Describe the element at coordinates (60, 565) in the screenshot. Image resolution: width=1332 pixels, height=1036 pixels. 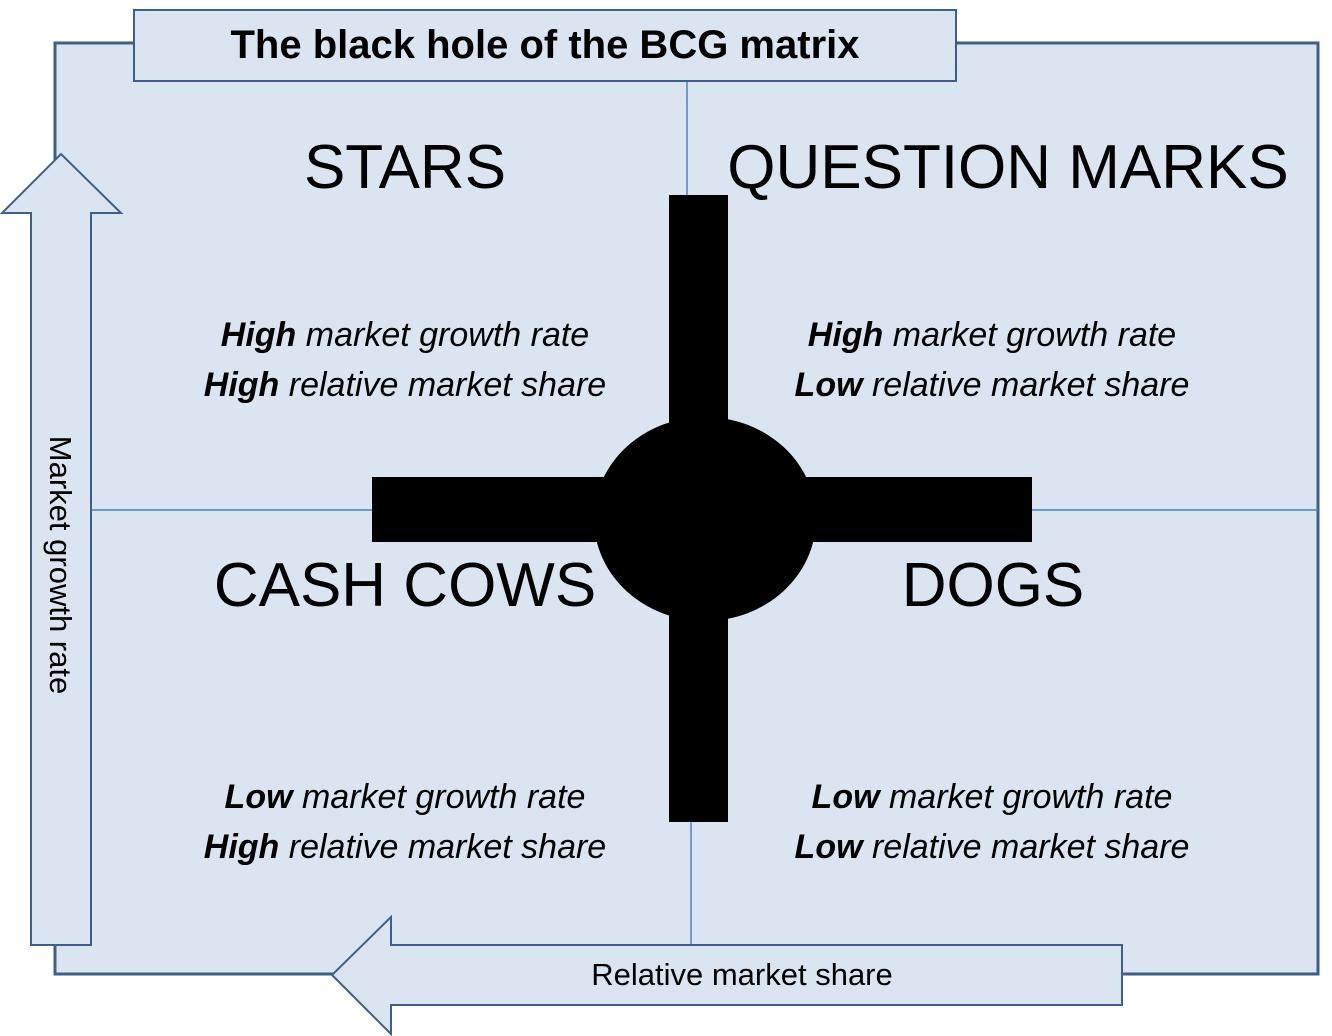
I see `y-axis-label: Market growth rate` at that location.